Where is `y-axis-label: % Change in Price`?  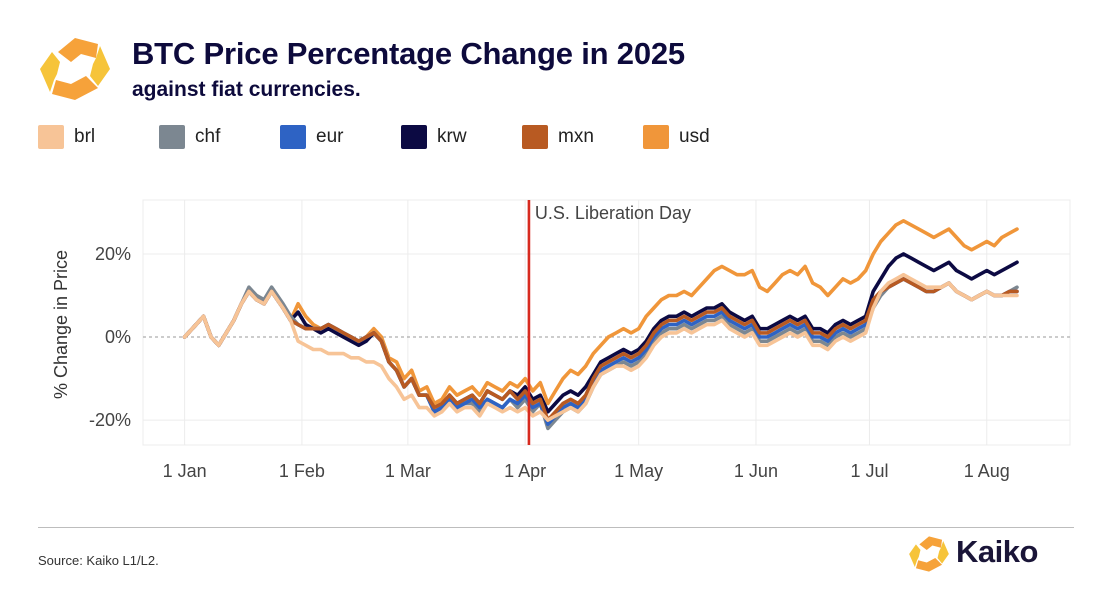
y-axis-label: % Change in Price is located at coordinates (61, 324).